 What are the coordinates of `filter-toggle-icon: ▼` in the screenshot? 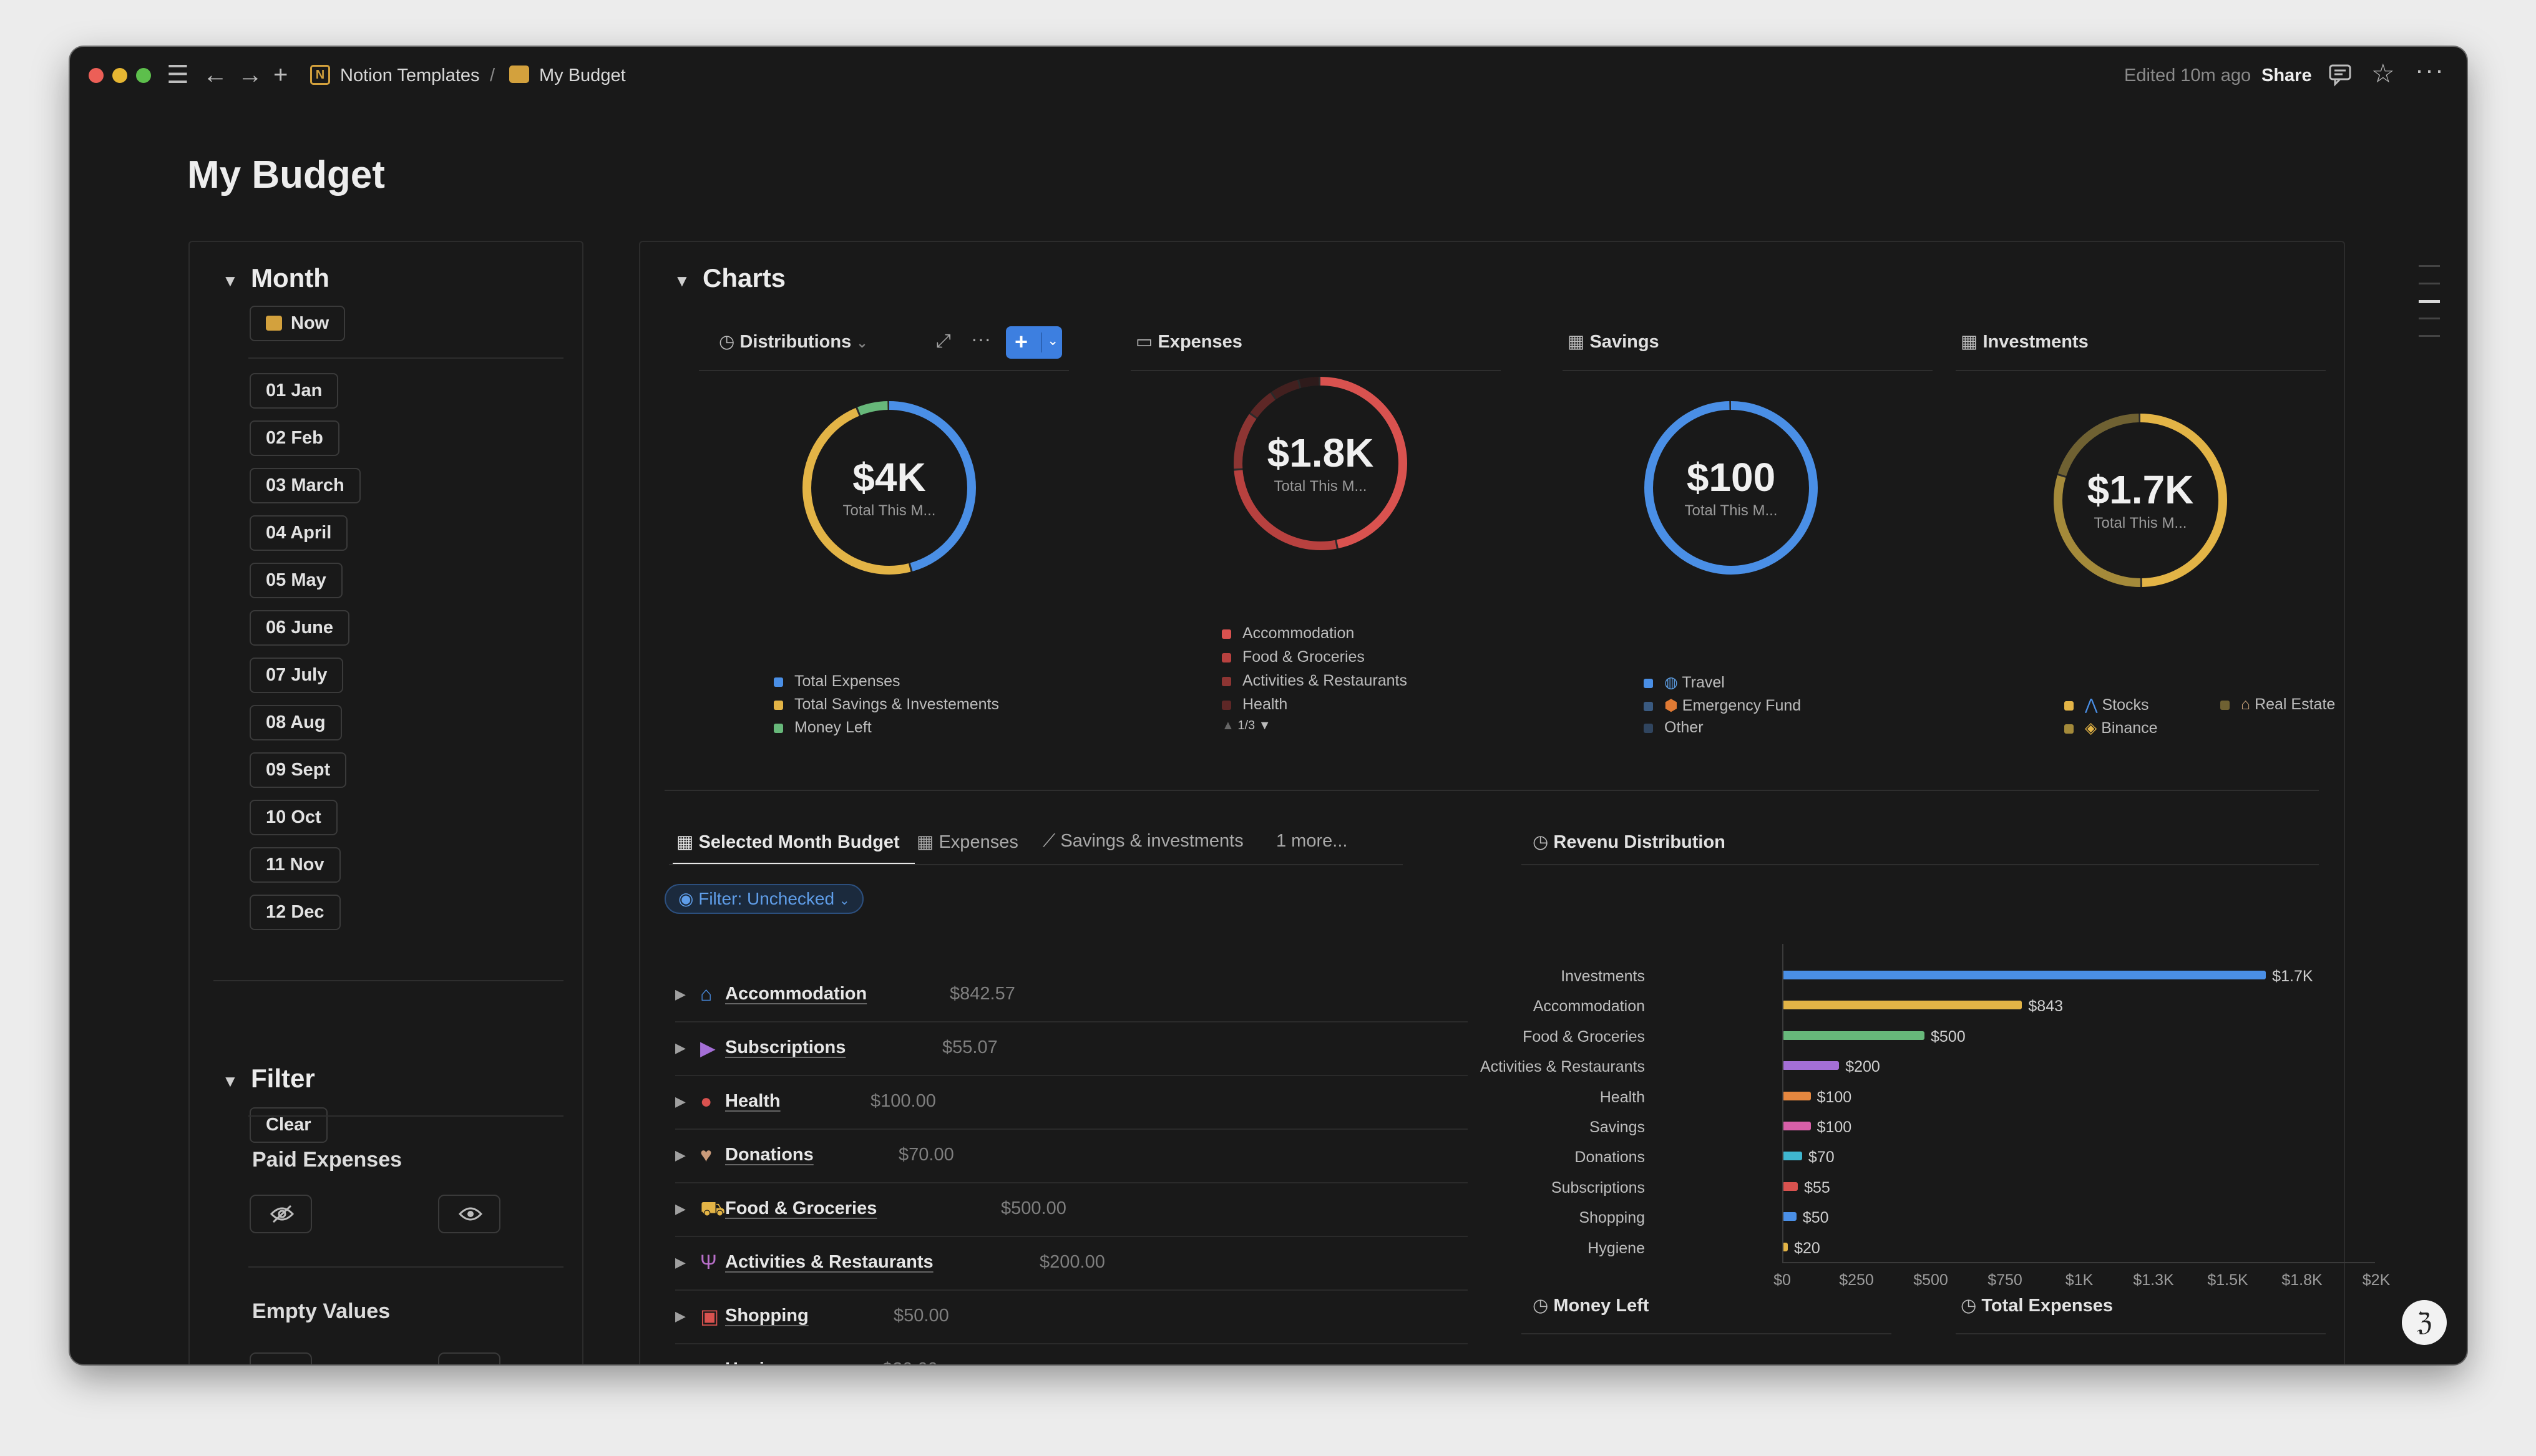 It's located at (230, 1081).